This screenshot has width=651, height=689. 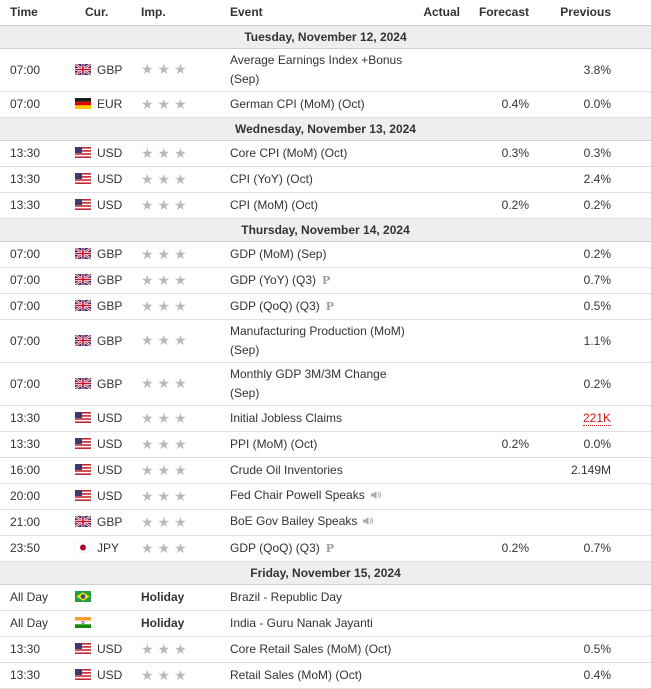 I want to click on event-name: Retail Sales (MoM) (Oct), so click(x=296, y=674).